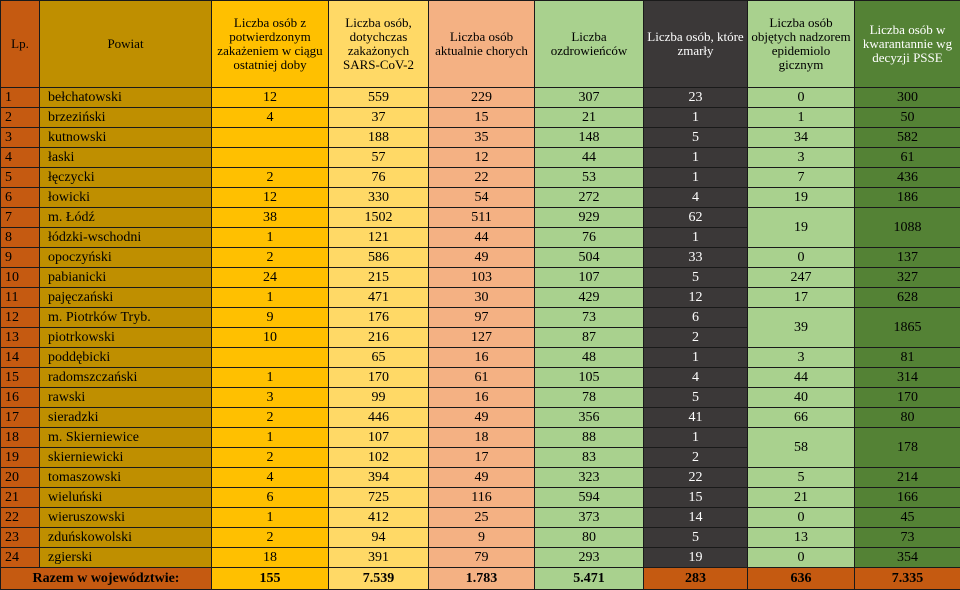 This screenshot has width=960, height=590. Describe the element at coordinates (589, 137) in the screenshot. I see `cell-recovered: 148` at that location.